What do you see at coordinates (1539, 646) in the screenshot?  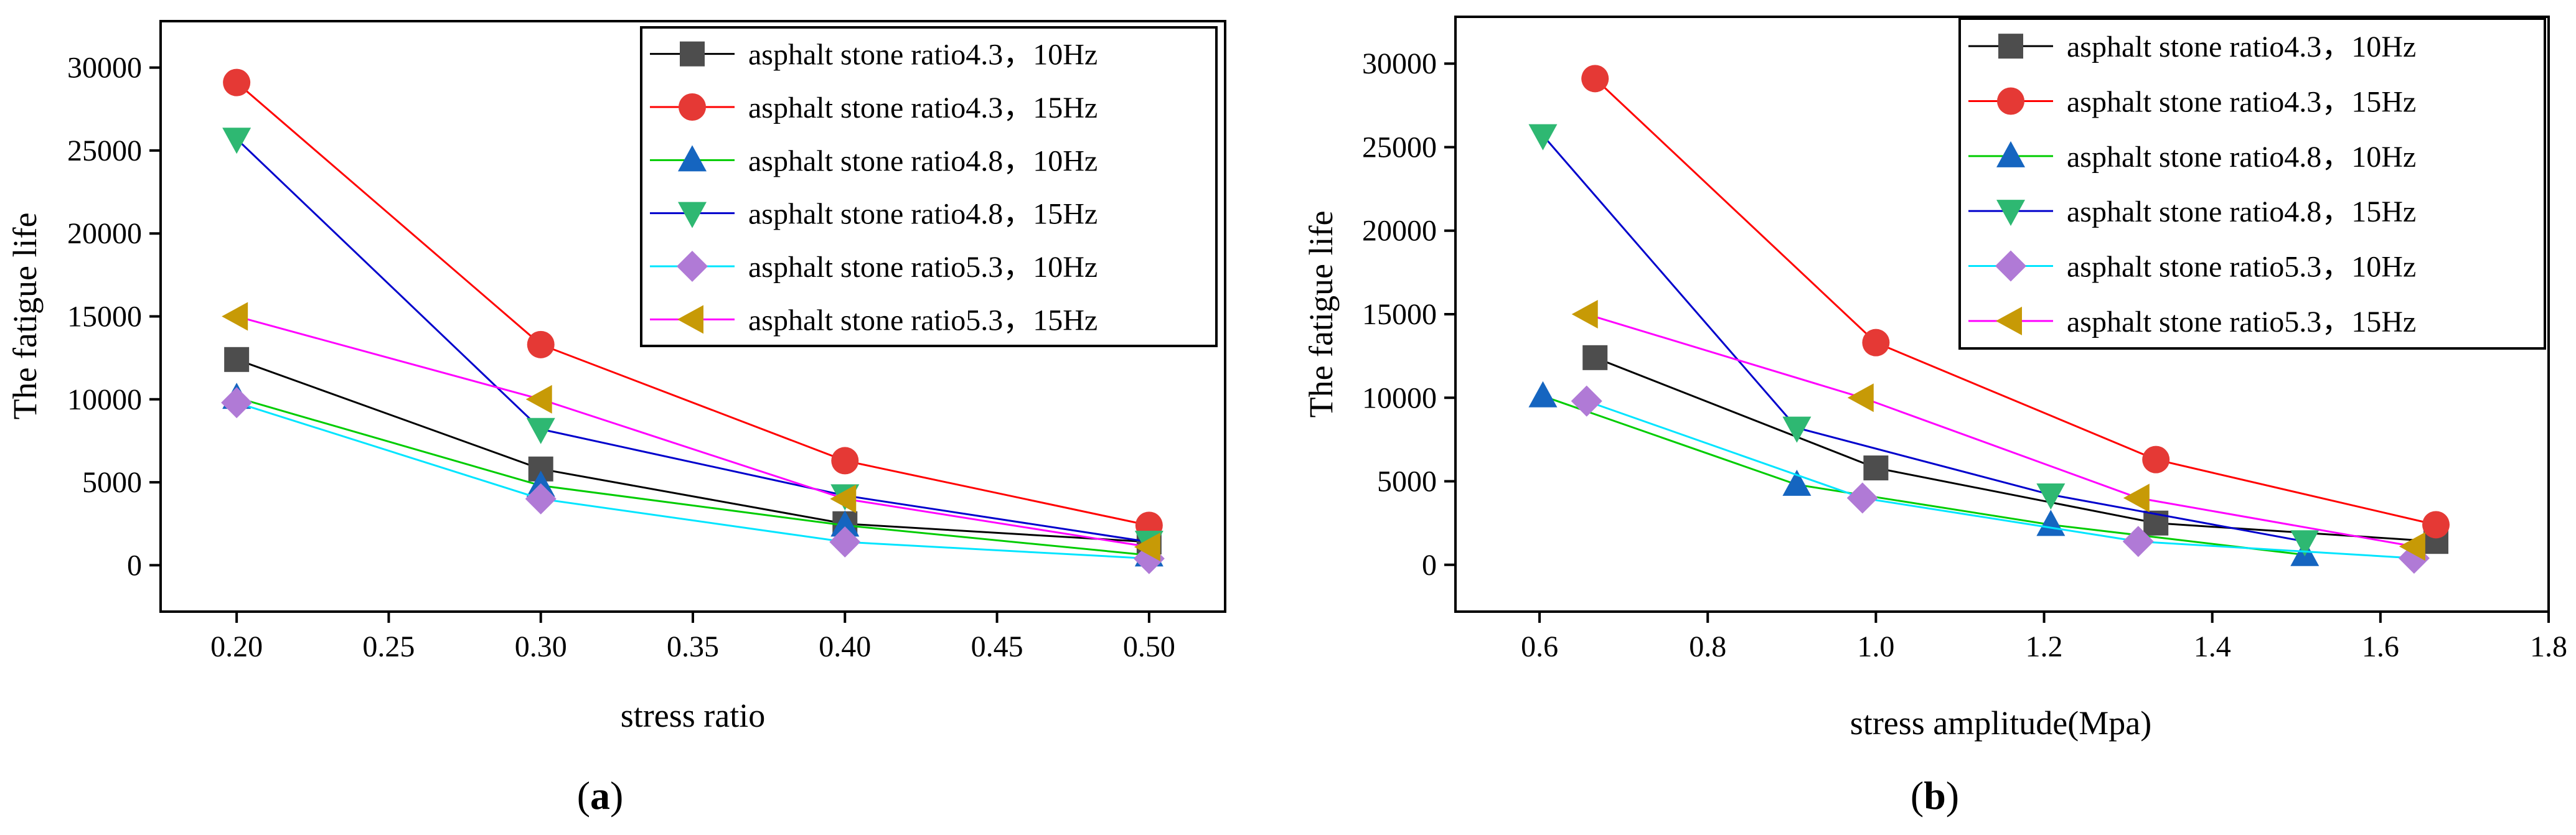 I see `x-tick-label: 0.6` at bounding box center [1539, 646].